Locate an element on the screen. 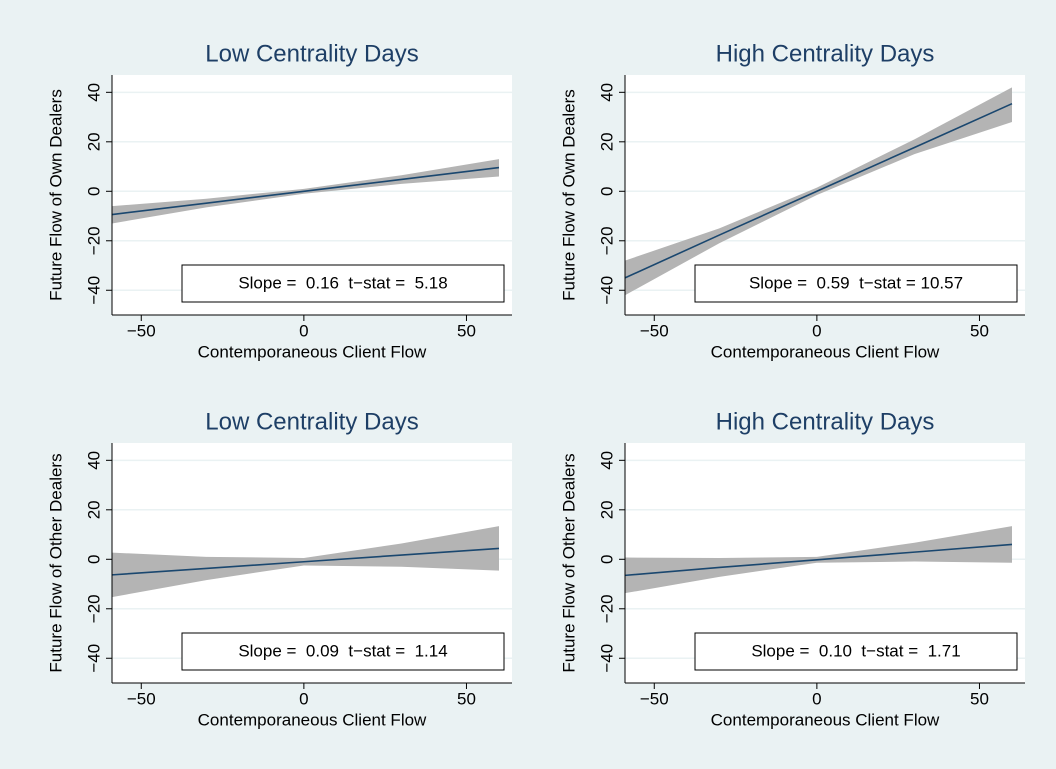 The width and height of the screenshot is (1056, 769). annotation: Slope = 0.59 t−stat = 10.57 is located at coordinates (856, 282).